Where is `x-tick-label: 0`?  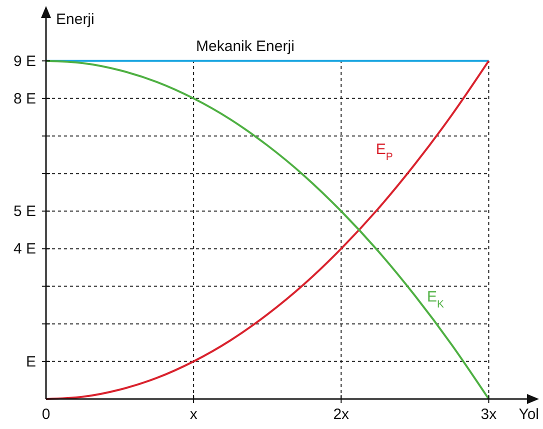 x-tick-label: 0 is located at coordinates (46, 414).